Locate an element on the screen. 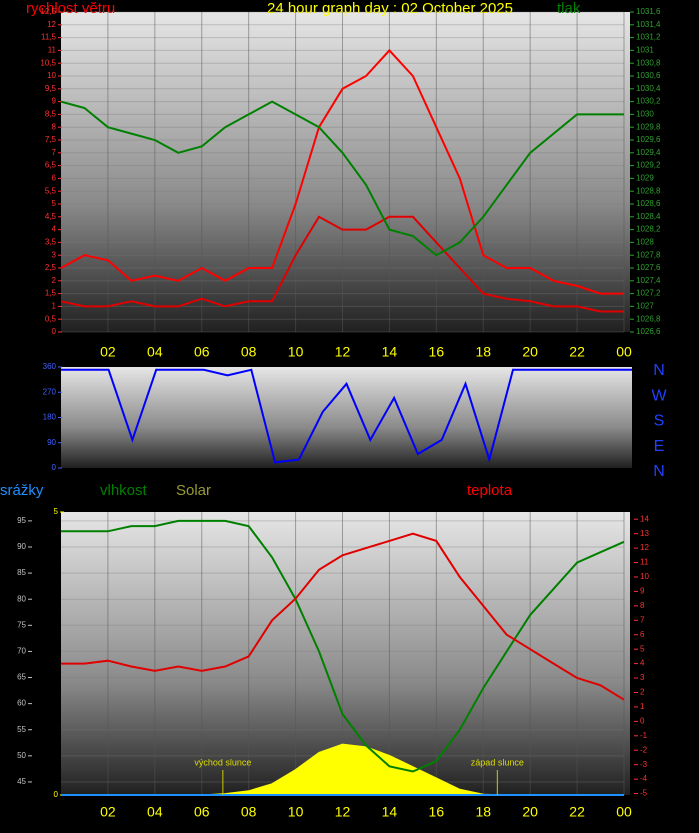 Image resolution: width=699 pixels, height=833 pixels. y2-tick-label: -2 is located at coordinates (644, 749).